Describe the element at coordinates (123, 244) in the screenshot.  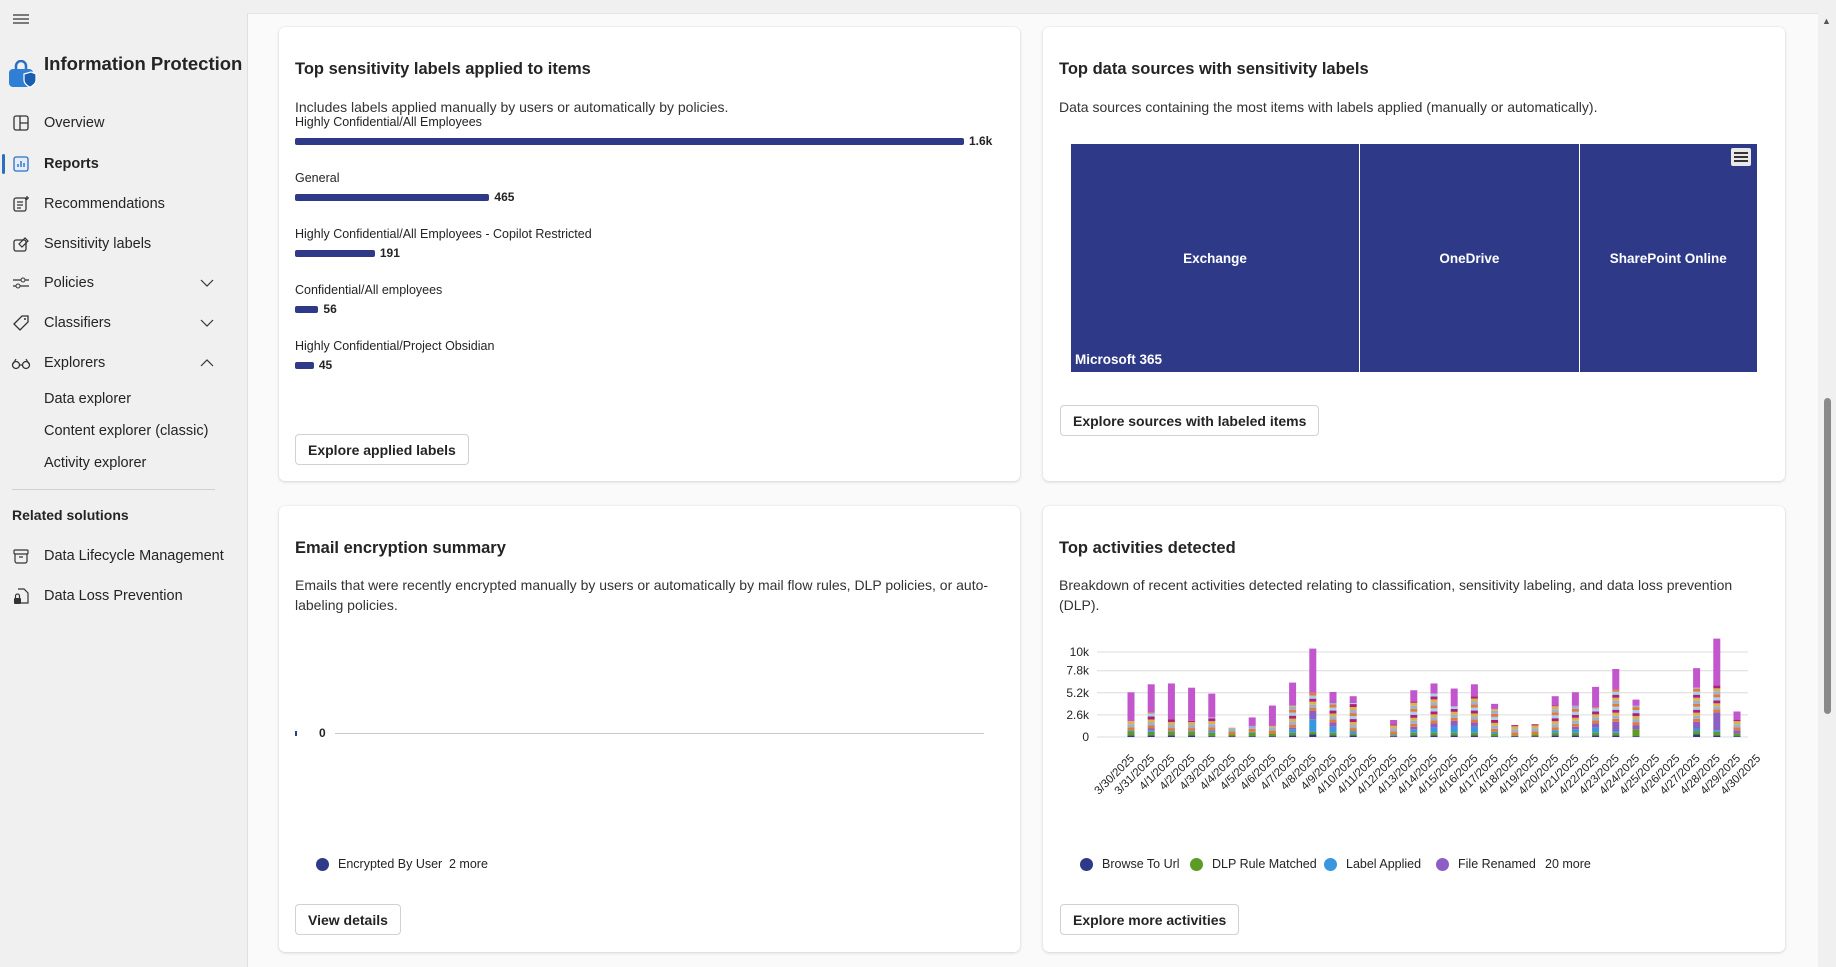
I see `sidebar-item-sensitivity-labels: Sensitivity labels` at that location.